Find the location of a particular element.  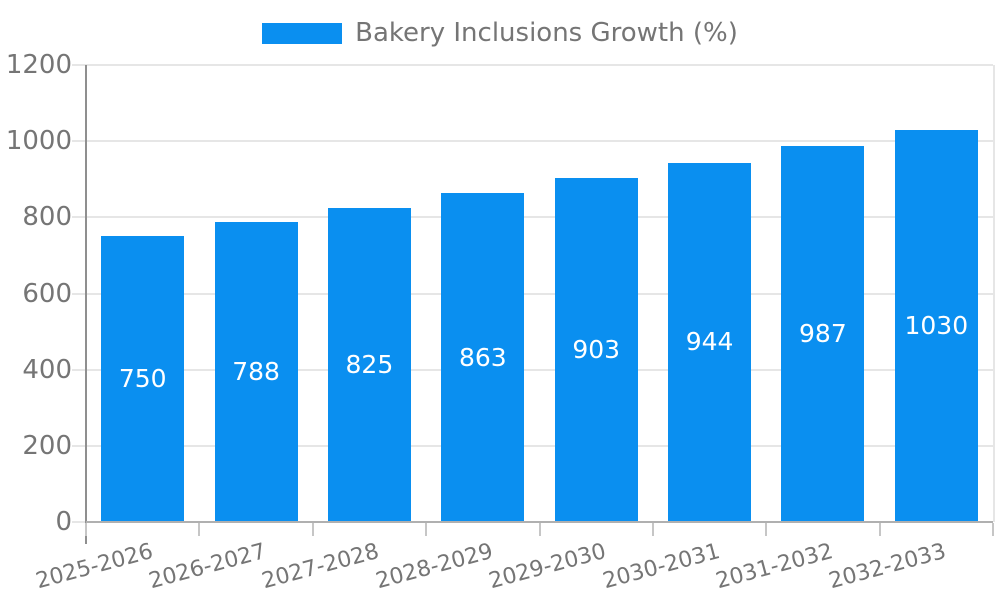

bar-value-label: 750 is located at coordinates (142, 379).